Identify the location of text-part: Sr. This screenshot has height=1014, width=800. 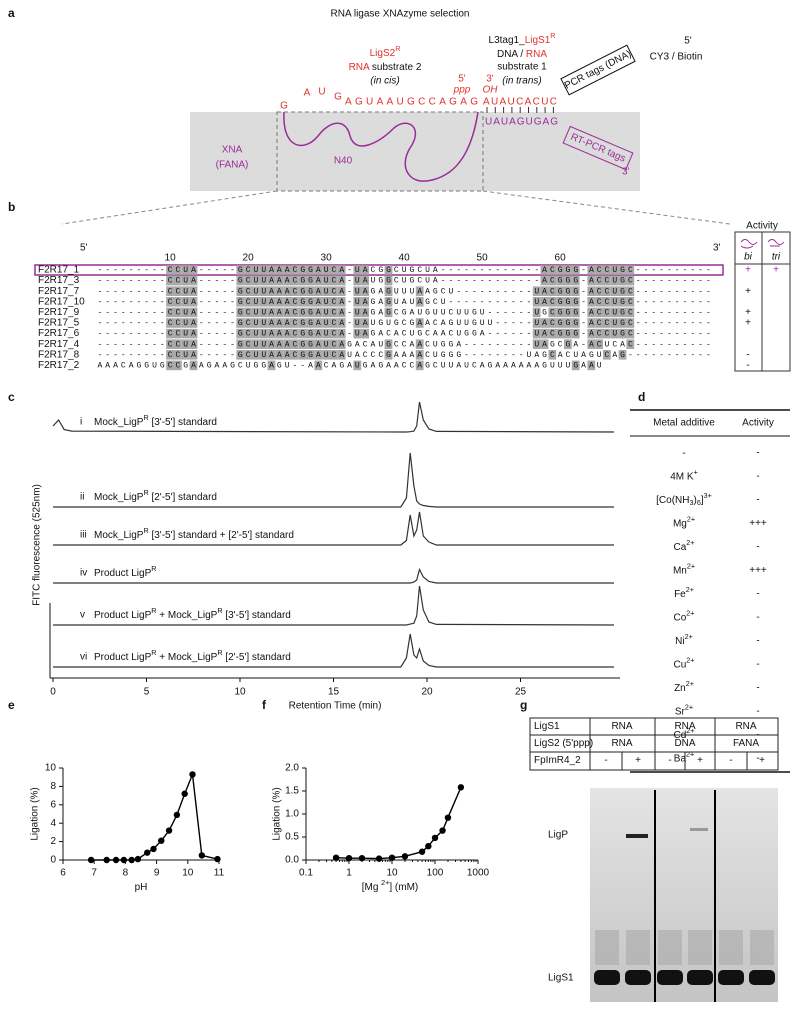
(680, 711).